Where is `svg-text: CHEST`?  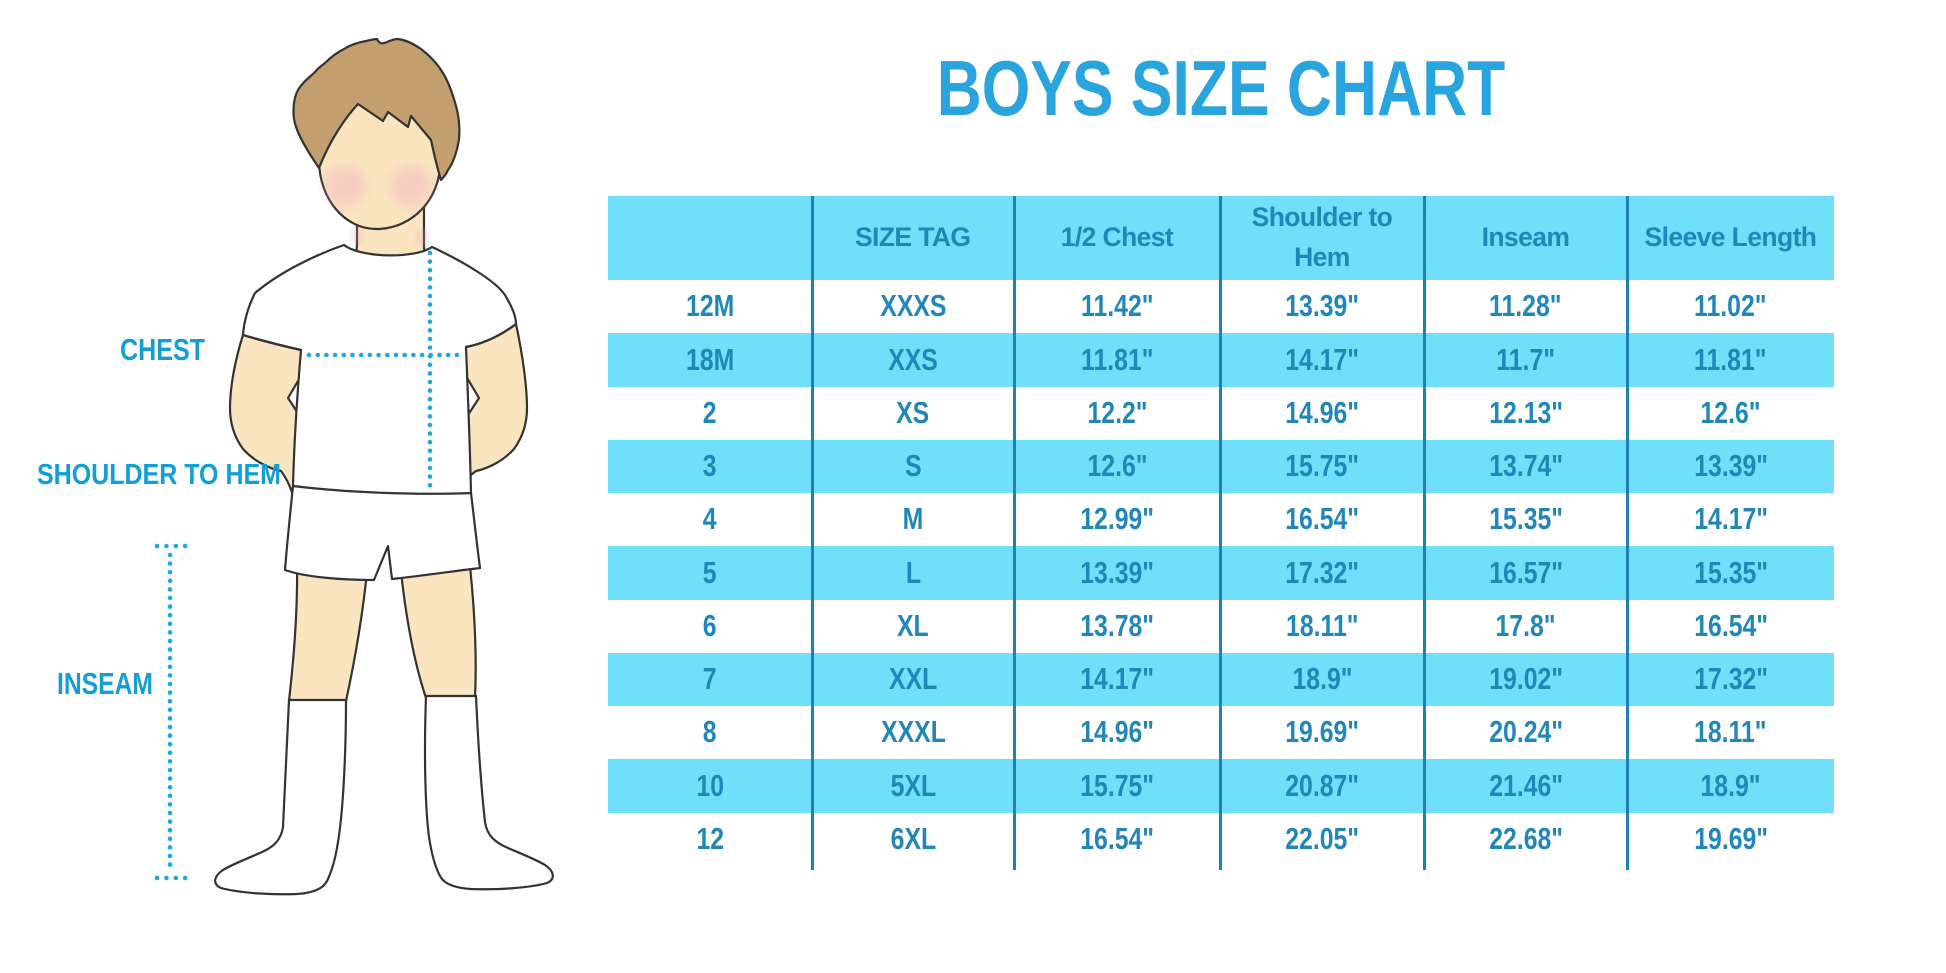
svg-text: CHEST is located at coordinates (162, 349).